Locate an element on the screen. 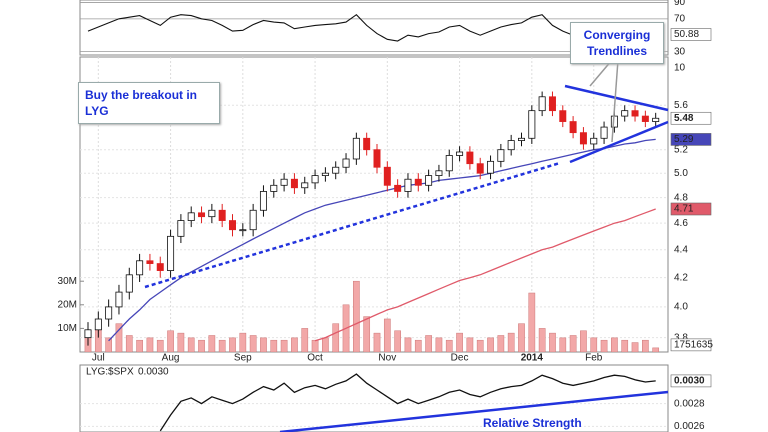  rs-line is located at coordinates (407, 402).